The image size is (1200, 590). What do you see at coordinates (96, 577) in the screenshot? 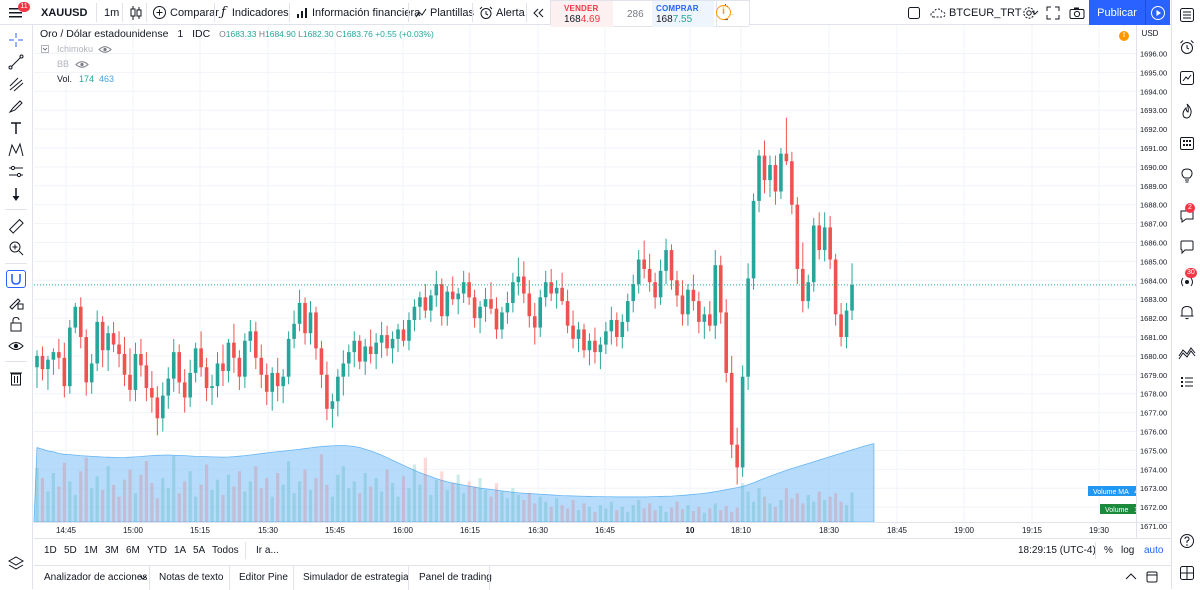
I see `tab-stock-screener: Analizador de acciones` at bounding box center [96, 577].